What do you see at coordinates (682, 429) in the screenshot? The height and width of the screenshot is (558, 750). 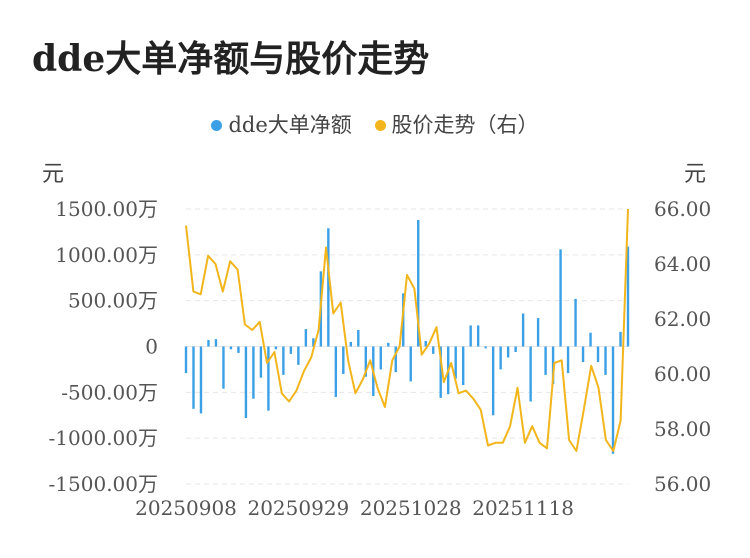 I see `right-tick-label: 58.00` at bounding box center [682, 429].